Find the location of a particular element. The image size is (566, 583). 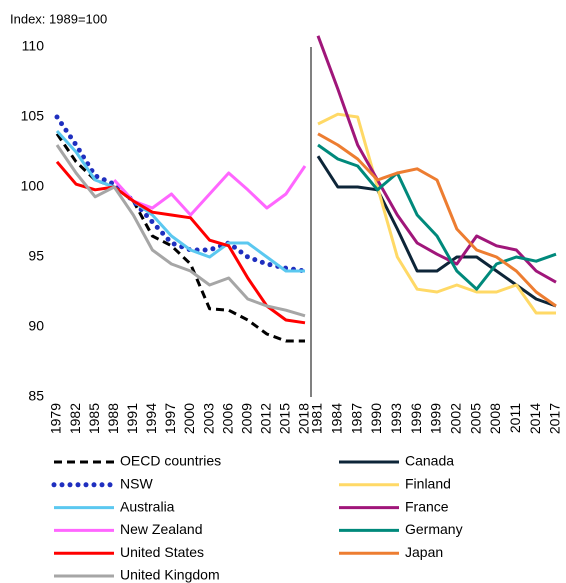

y-tick-label: 85 is located at coordinates (36, 396).